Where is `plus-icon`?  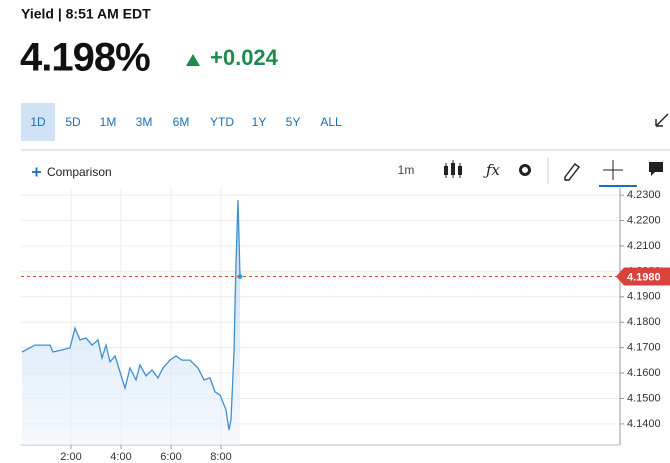 plus-icon is located at coordinates (36, 172).